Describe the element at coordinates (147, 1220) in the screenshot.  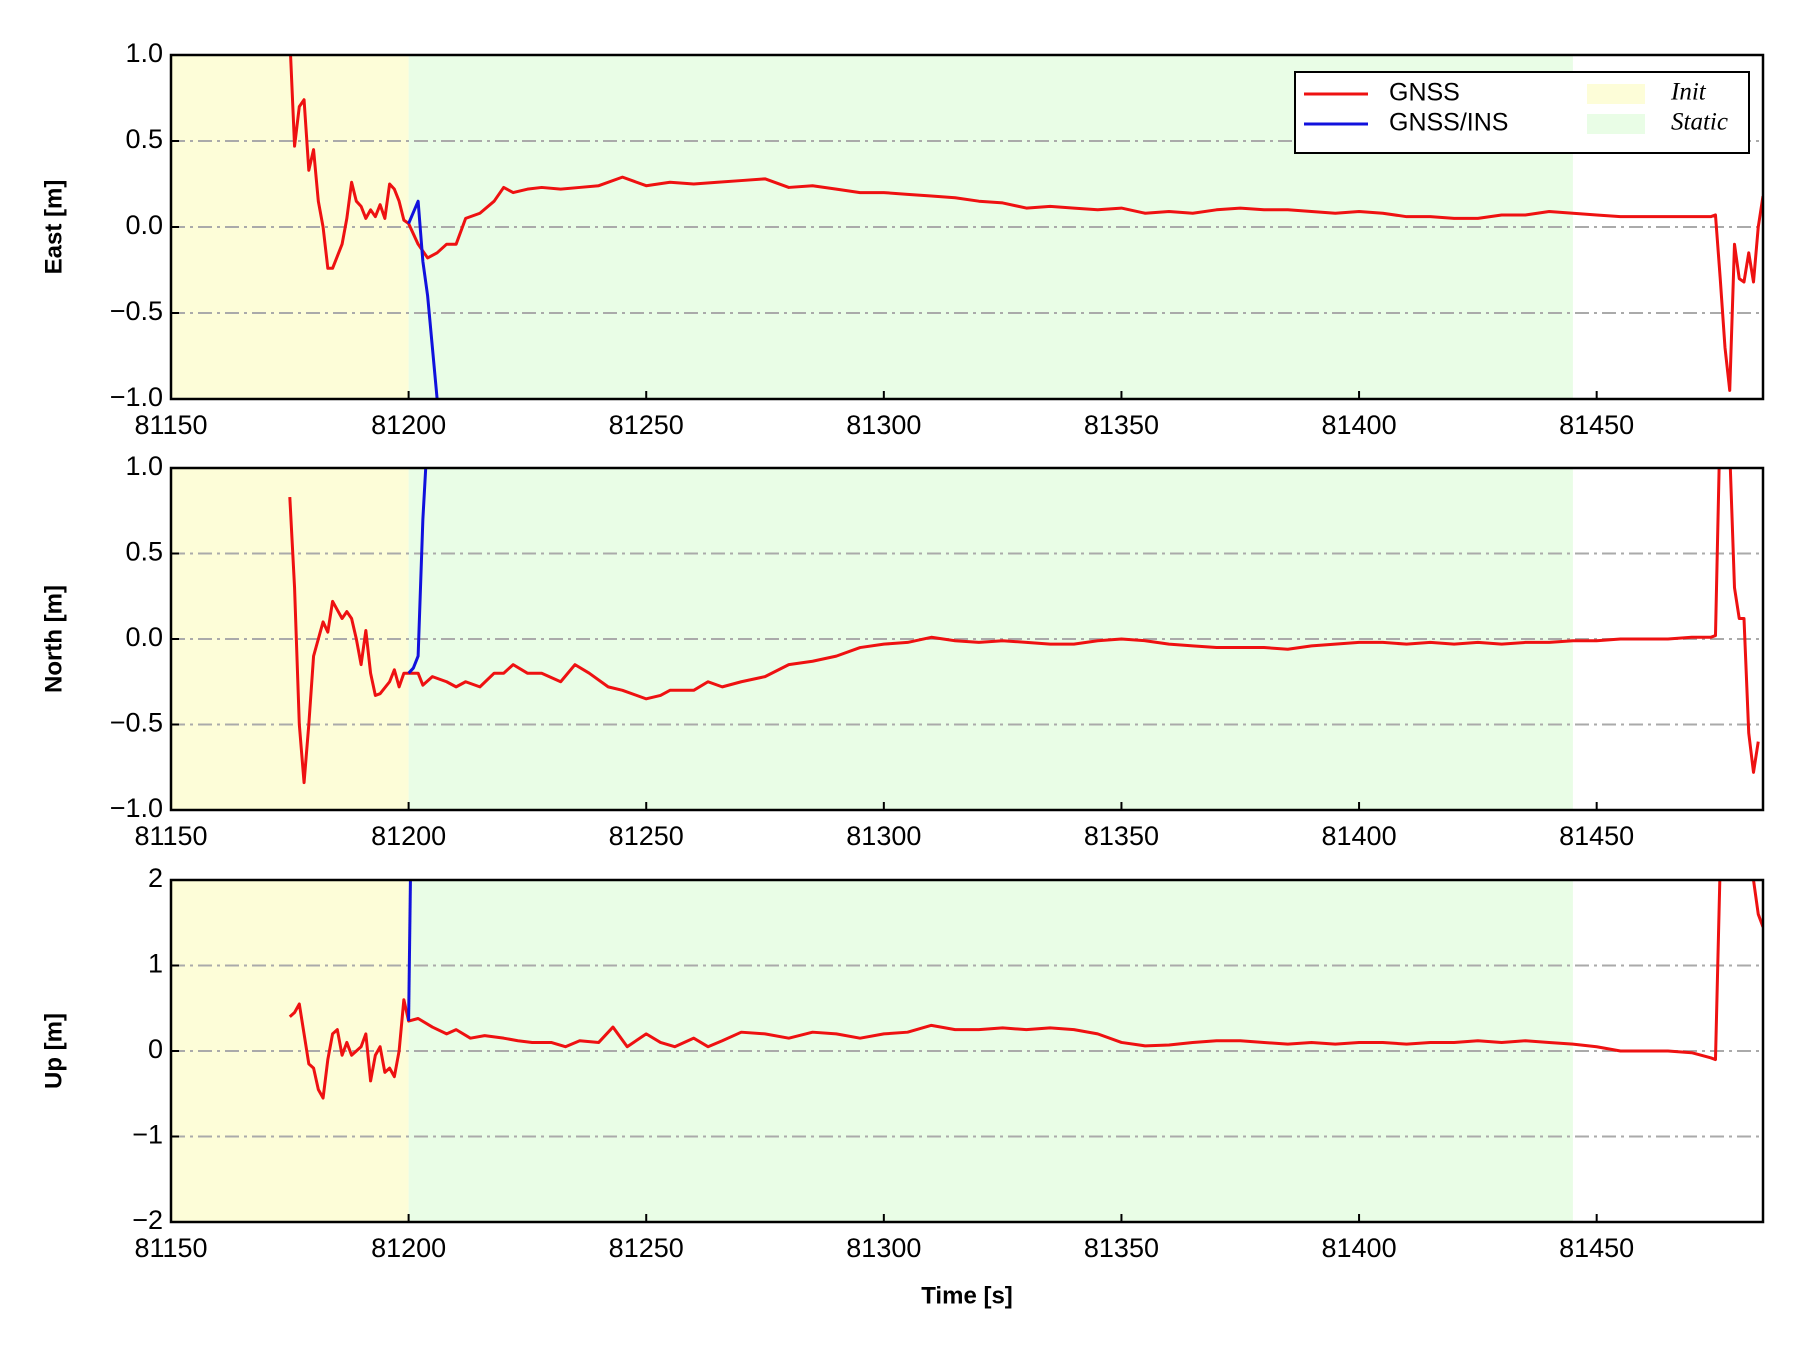
I see `y-tick-label: −2` at that location.